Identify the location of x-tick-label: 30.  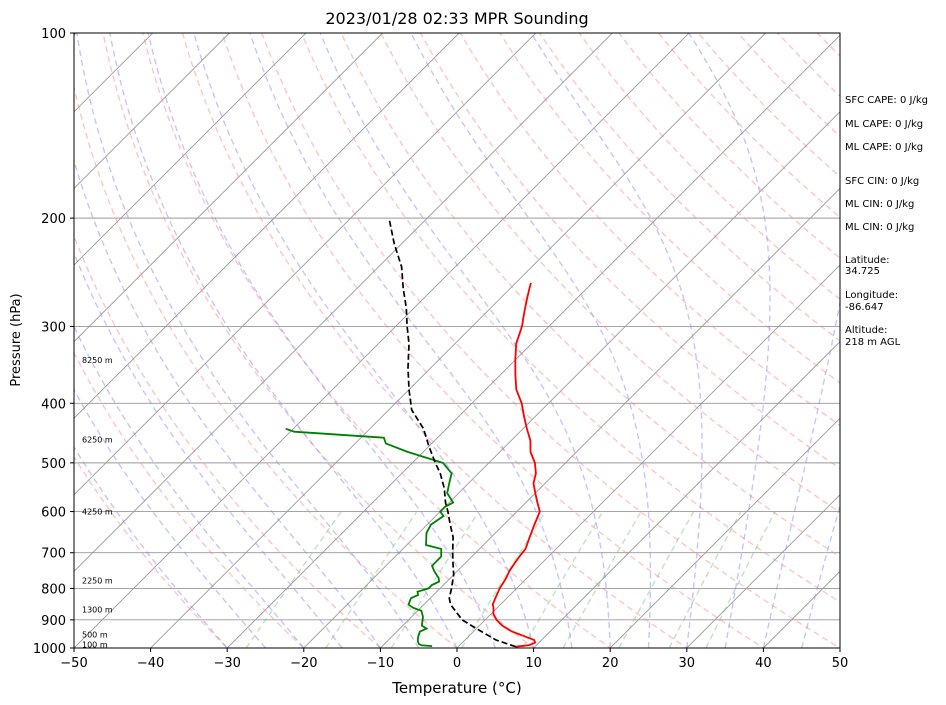
(687, 663).